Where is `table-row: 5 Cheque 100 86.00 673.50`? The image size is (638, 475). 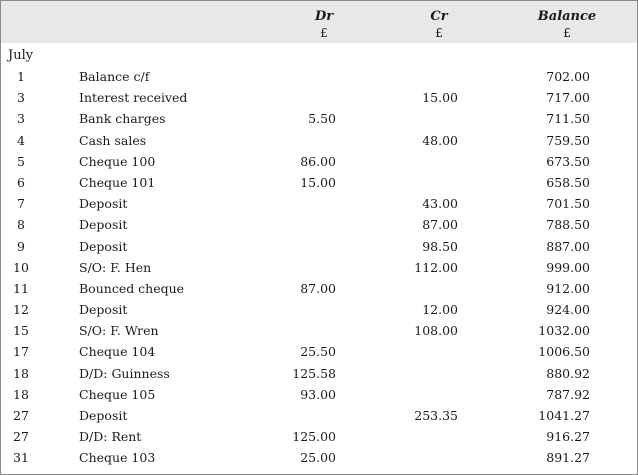
table-row: 5 Cheque 100 86.00 673.50 is located at coordinates (319, 161).